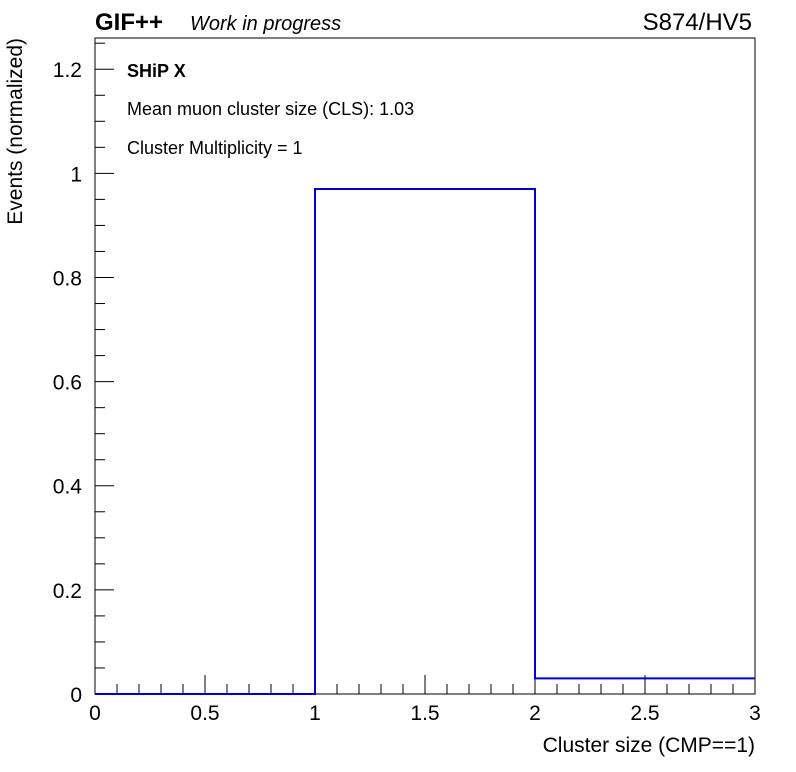 Image resolution: width=796 pixels, height=772 pixels. What do you see at coordinates (129, 22) in the screenshot?
I see `experiment-label: GIF++` at bounding box center [129, 22].